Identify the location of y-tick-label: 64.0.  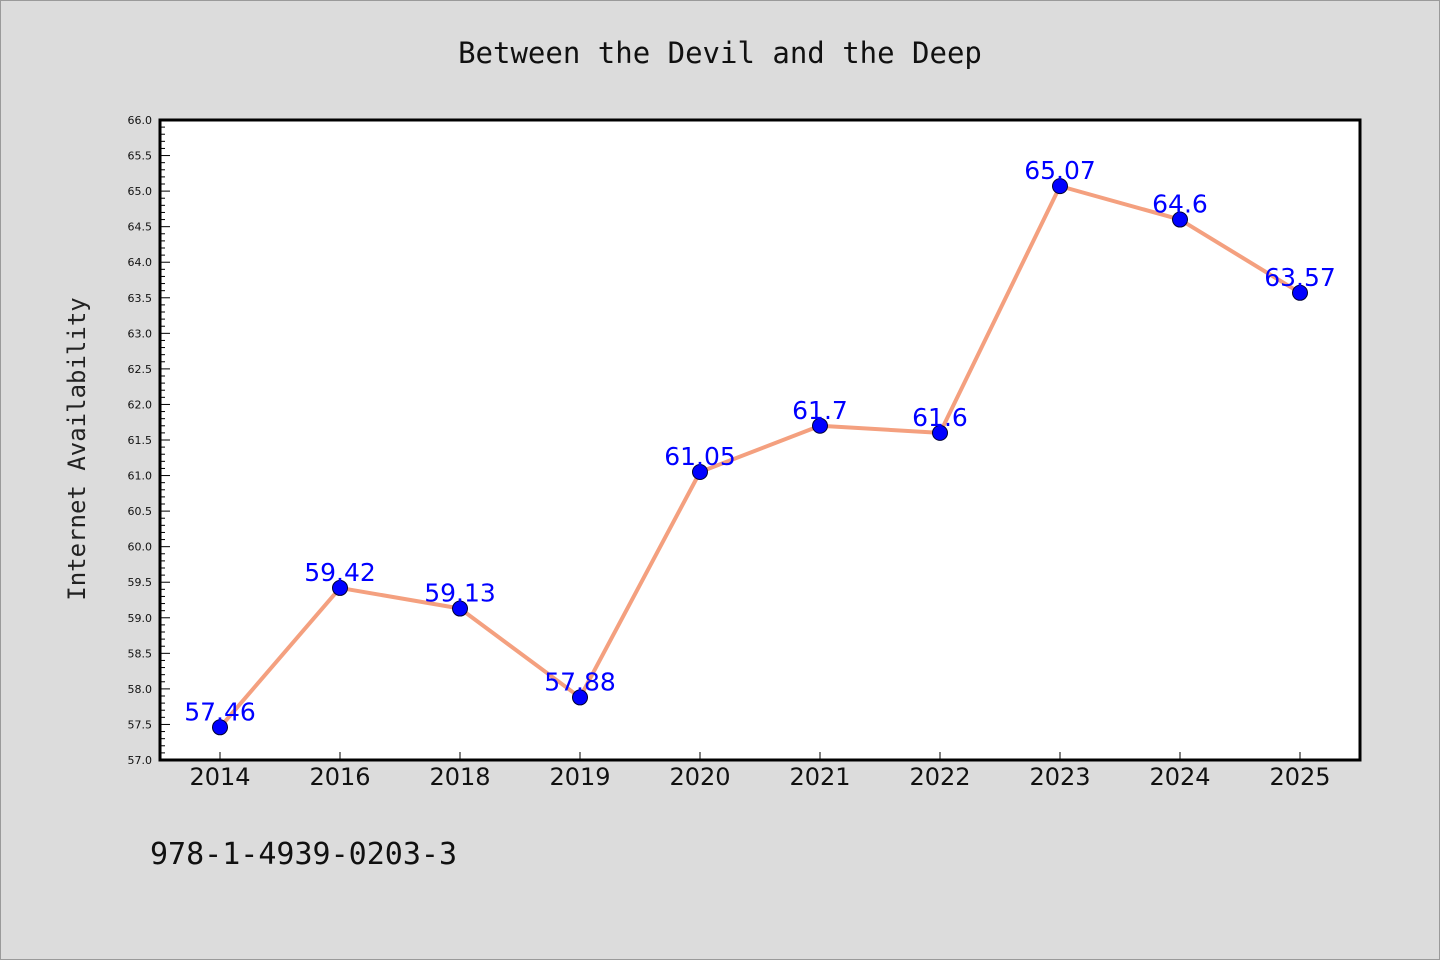
(140, 262).